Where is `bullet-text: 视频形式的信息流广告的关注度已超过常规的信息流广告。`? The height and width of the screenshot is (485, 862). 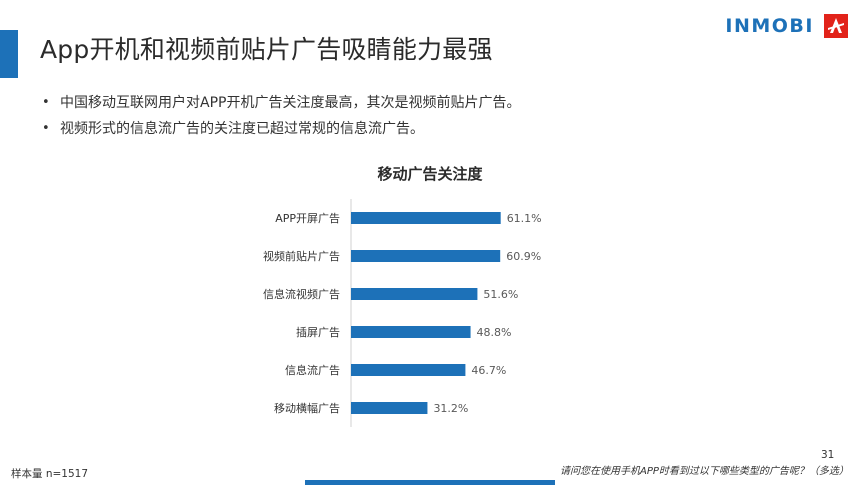 bullet-text: 视频形式的信息流广告的关注度已超过常规的信息流广告。 is located at coordinates (242, 129).